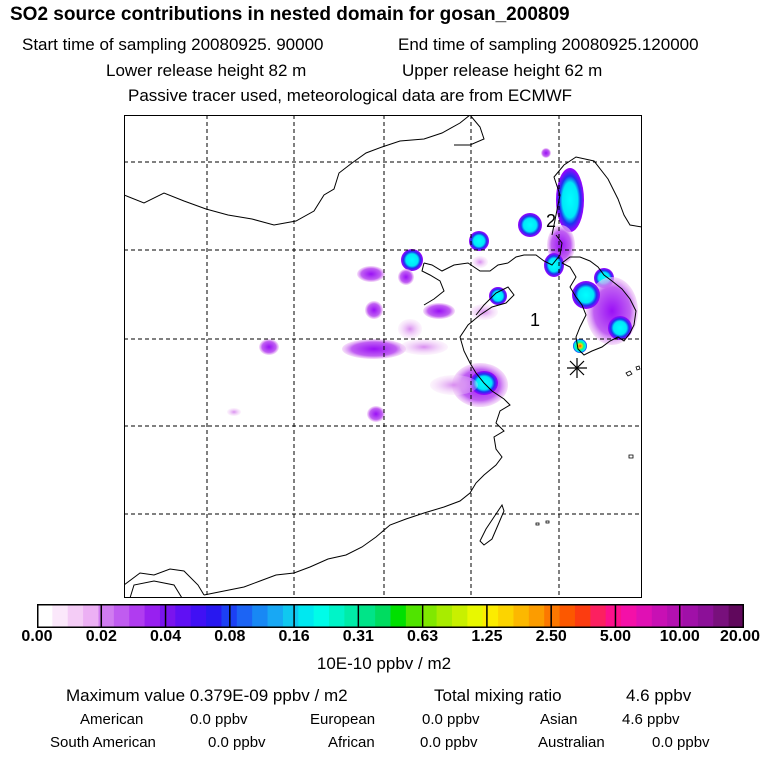 This screenshot has height=768, width=768. What do you see at coordinates (206, 70) in the screenshot?
I see `lower-release-label: Lower release height 82 m` at bounding box center [206, 70].